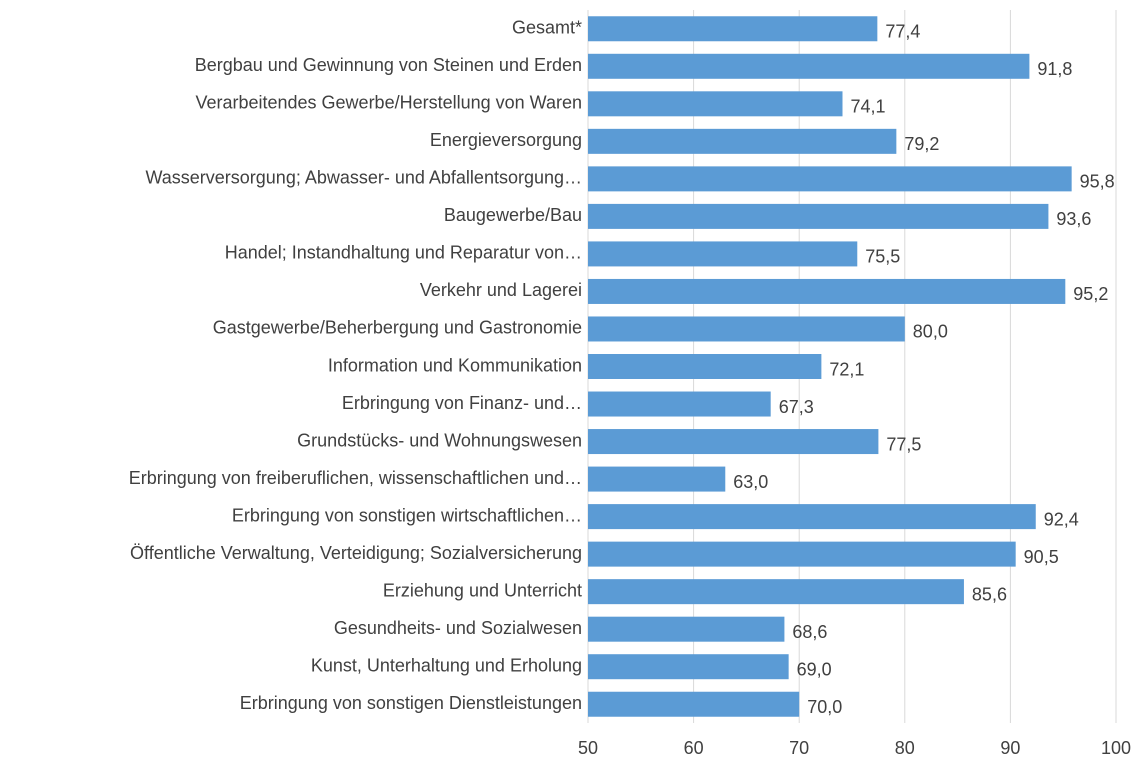 This screenshot has width=1138, height=767. What do you see at coordinates (750, 482) in the screenshot?
I see `value-label: 63,0` at bounding box center [750, 482].